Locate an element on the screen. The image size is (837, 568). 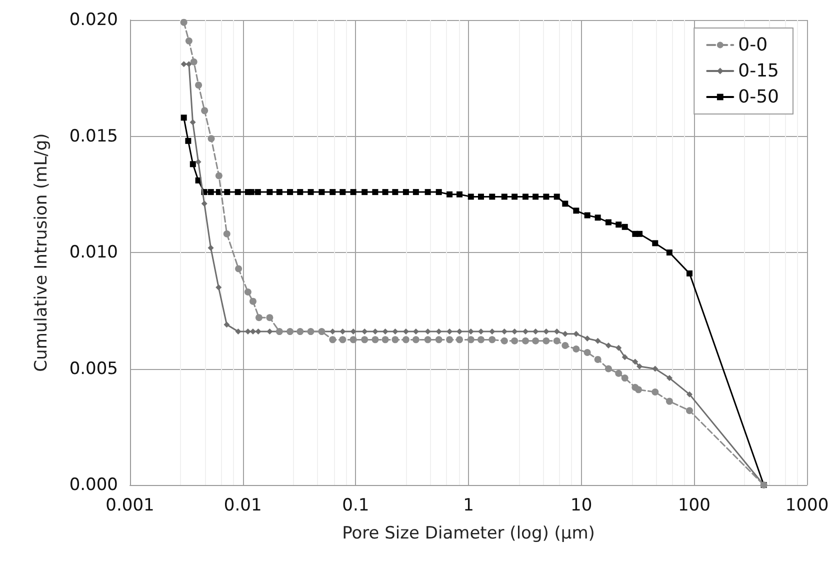
legend-label: 0-15 is located at coordinates (759, 71).